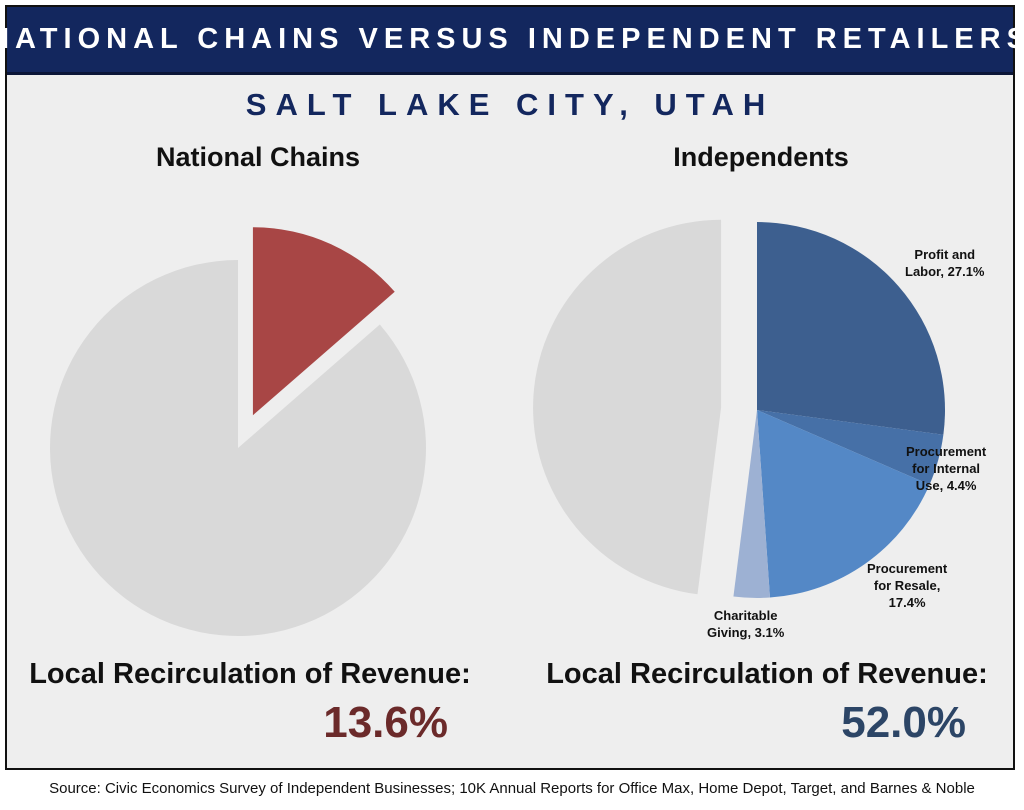  Describe the element at coordinates (761, 157) in the screenshot. I see `independents-chart-title: Independents` at that location.